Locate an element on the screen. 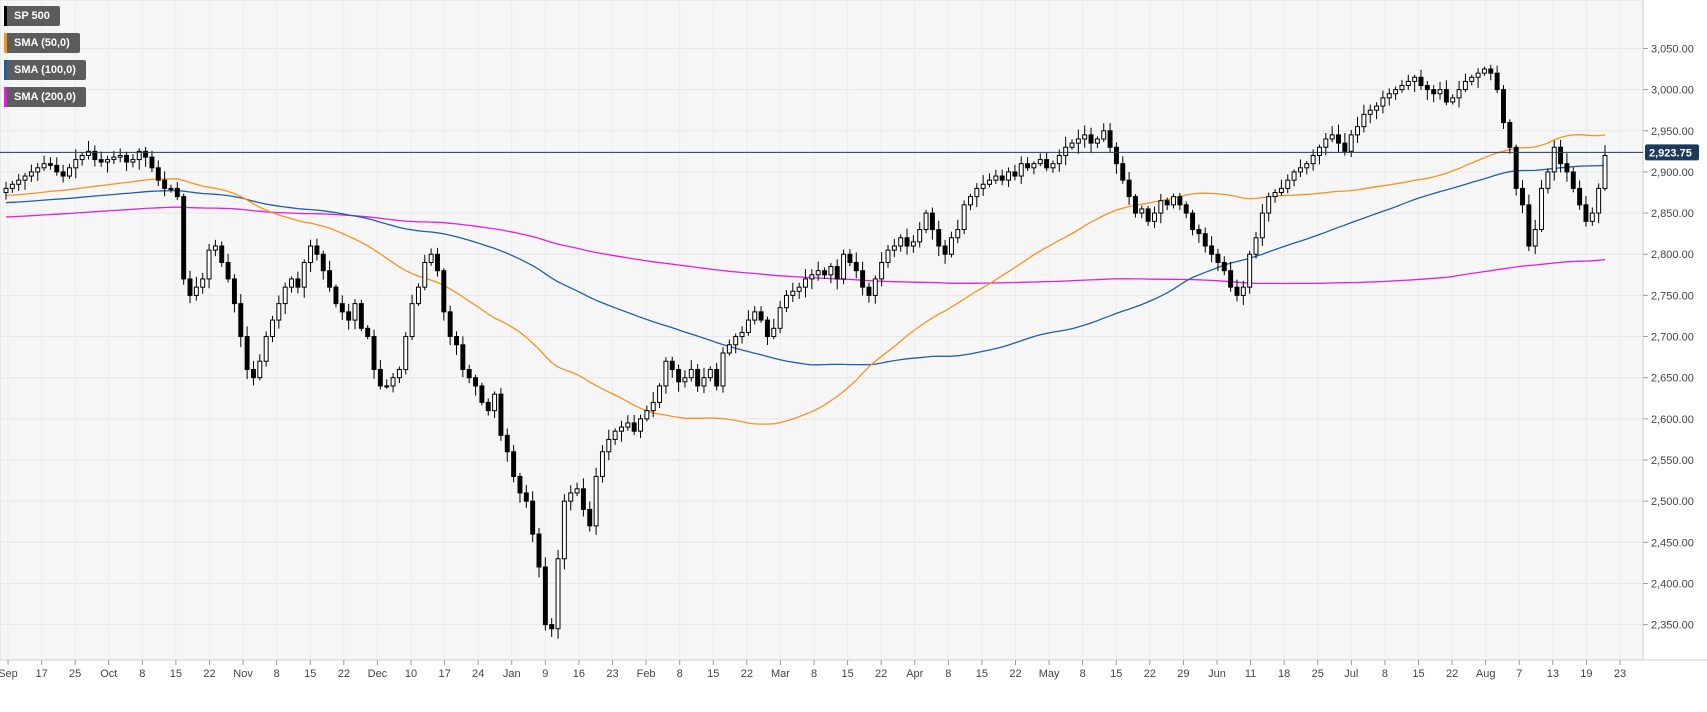 The height and width of the screenshot is (712, 1707). legend-sp500: SP 500 is located at coordinates (32, 16).